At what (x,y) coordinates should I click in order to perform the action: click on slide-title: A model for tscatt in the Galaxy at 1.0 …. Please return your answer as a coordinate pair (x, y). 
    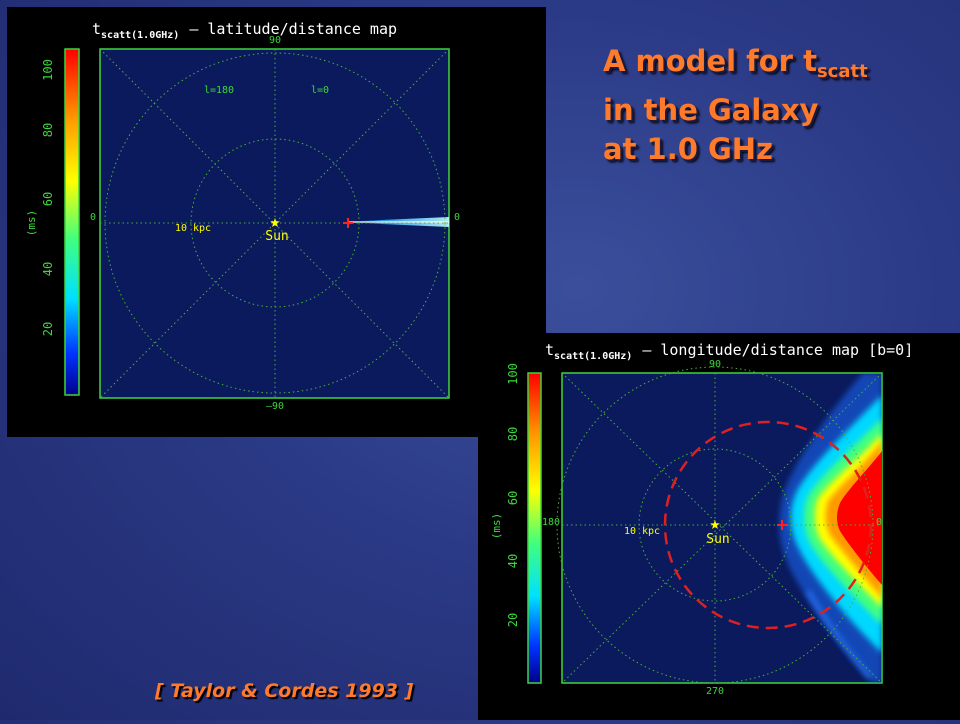
    Looking at the image, I should click on (735, 105).